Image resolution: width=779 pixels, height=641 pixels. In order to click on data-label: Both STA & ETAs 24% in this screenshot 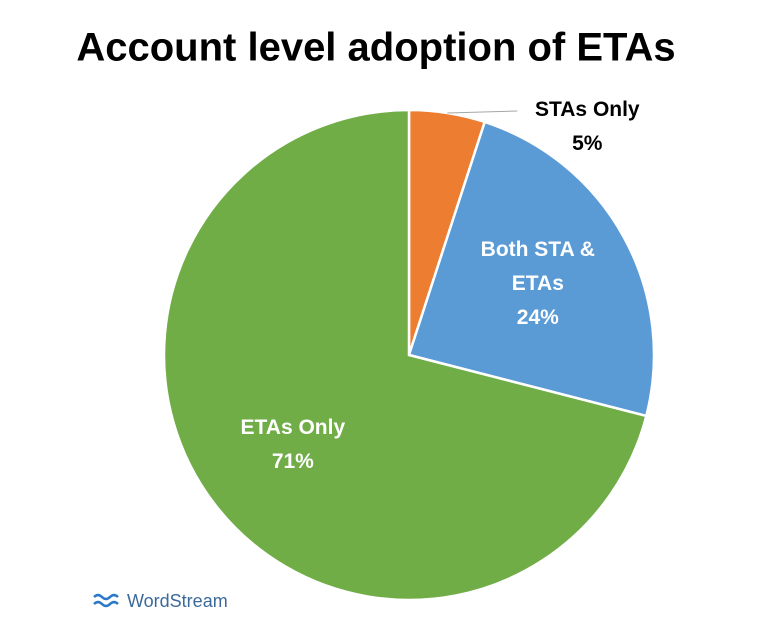, I will do `click(538, 284)`.